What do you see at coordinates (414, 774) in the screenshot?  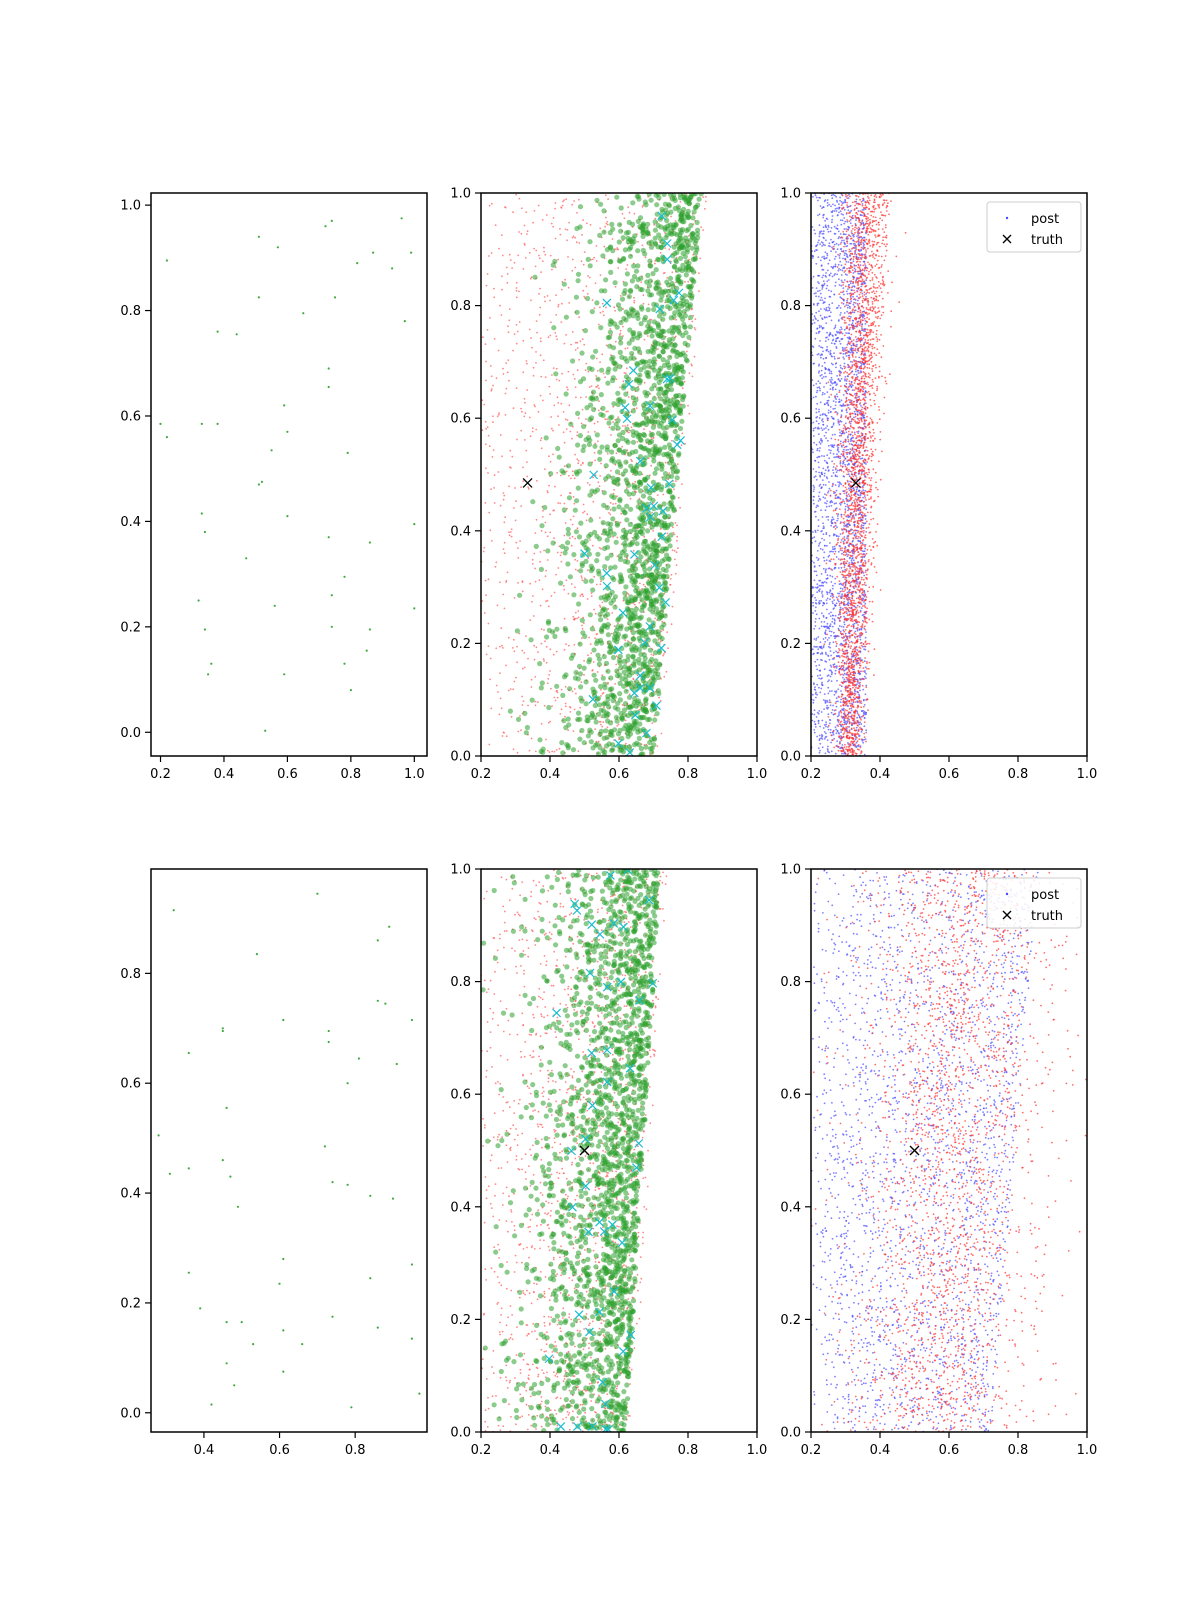 I see `x-tick-label: 1.0` at bounding box center [414, 774].